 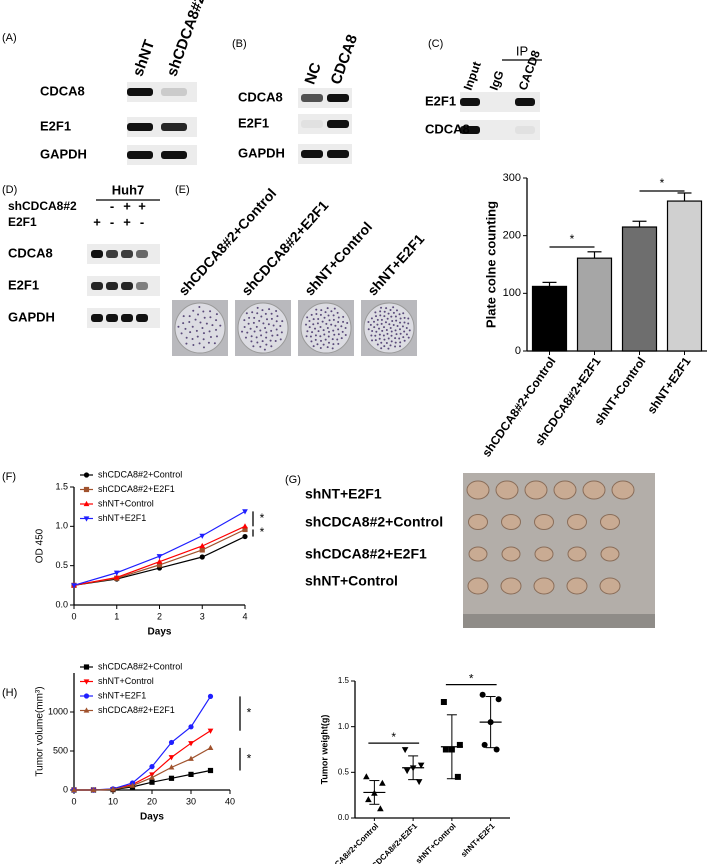 I want to click on legend-label: shNT+E2F1, so click(x=122, y=695).